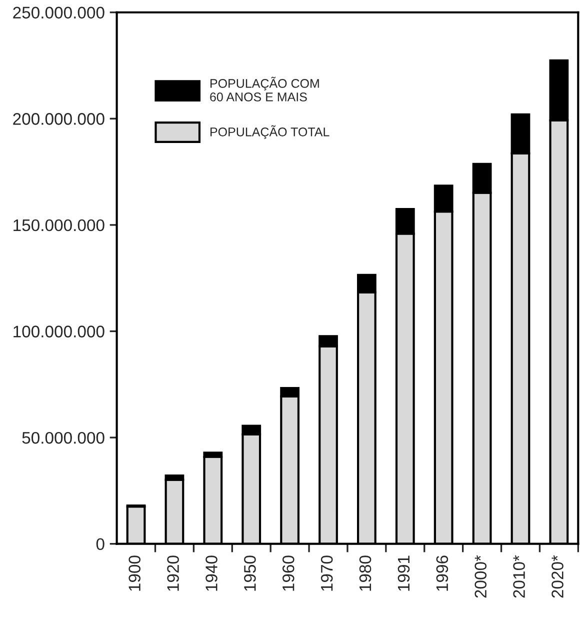 Image resolution: width=584 pixels, height=618 pixels. I want to click on y-tick-label: 0, so click(100, 544).